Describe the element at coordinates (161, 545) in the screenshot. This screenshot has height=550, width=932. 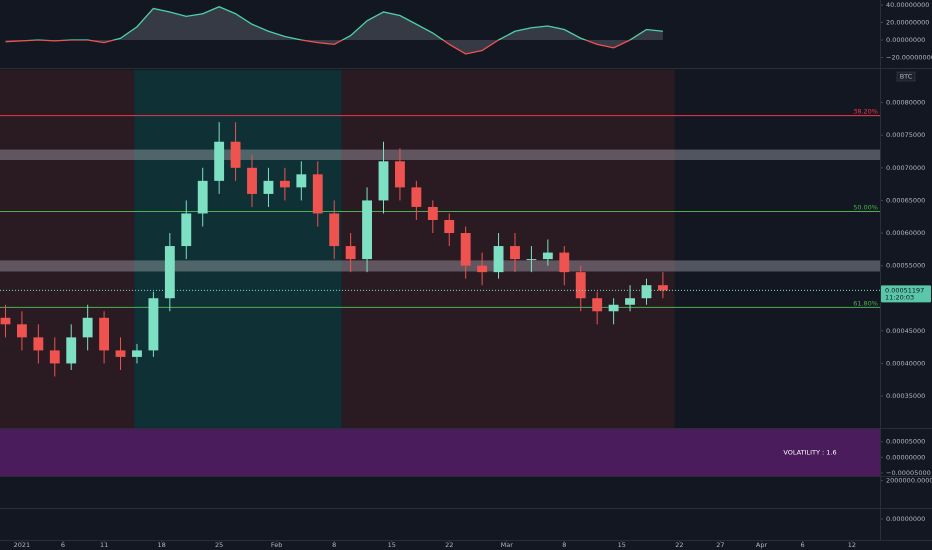
I see `x-tick-label: 18` at that location.